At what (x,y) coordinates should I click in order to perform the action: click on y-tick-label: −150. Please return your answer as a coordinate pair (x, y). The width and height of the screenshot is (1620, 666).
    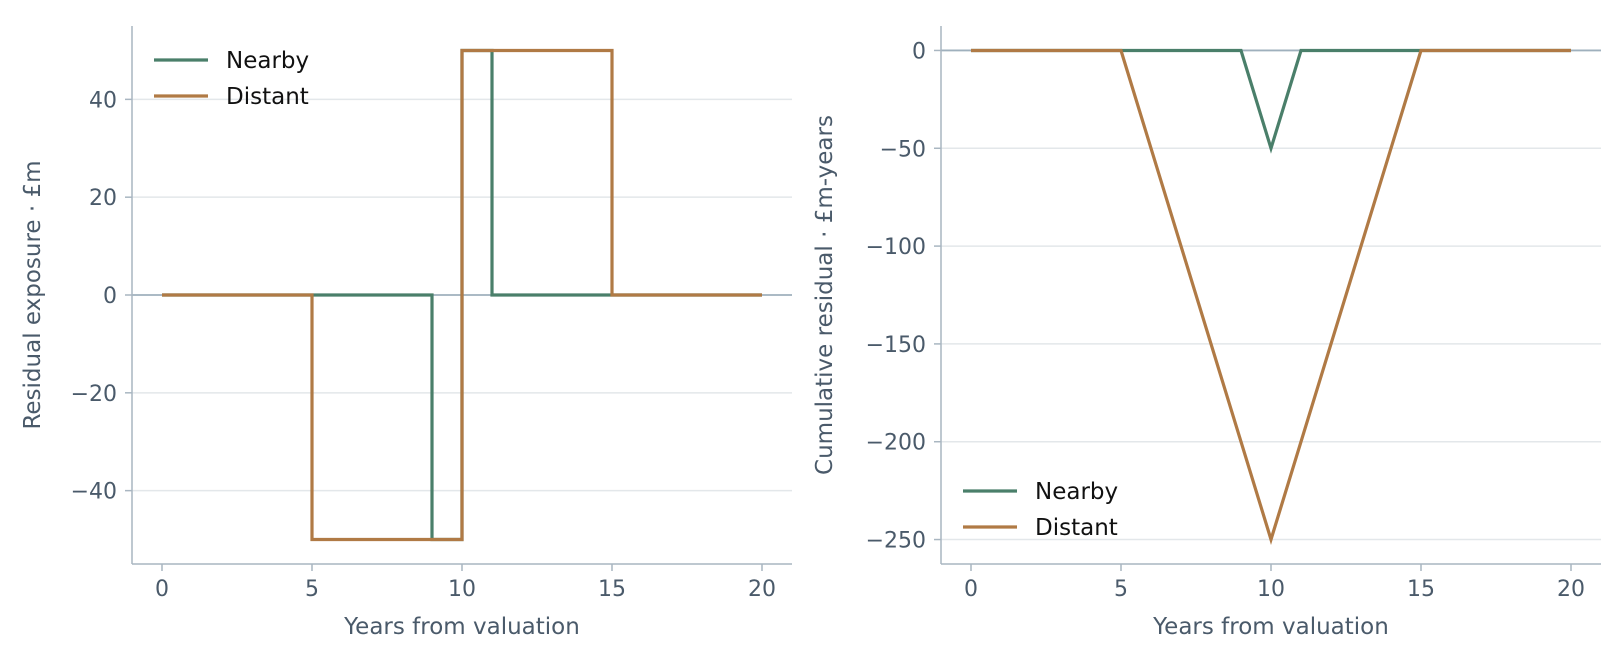
    Looking at the image, I should click on (896, 345).